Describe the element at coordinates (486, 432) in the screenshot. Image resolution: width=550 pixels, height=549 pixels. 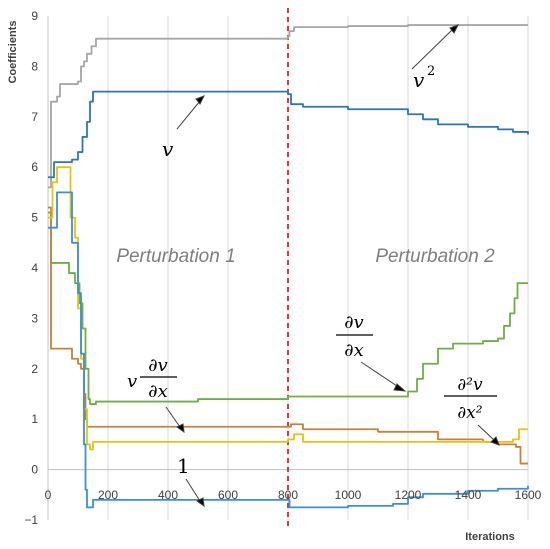
I see `arrow-d2v-dx2` at that location.